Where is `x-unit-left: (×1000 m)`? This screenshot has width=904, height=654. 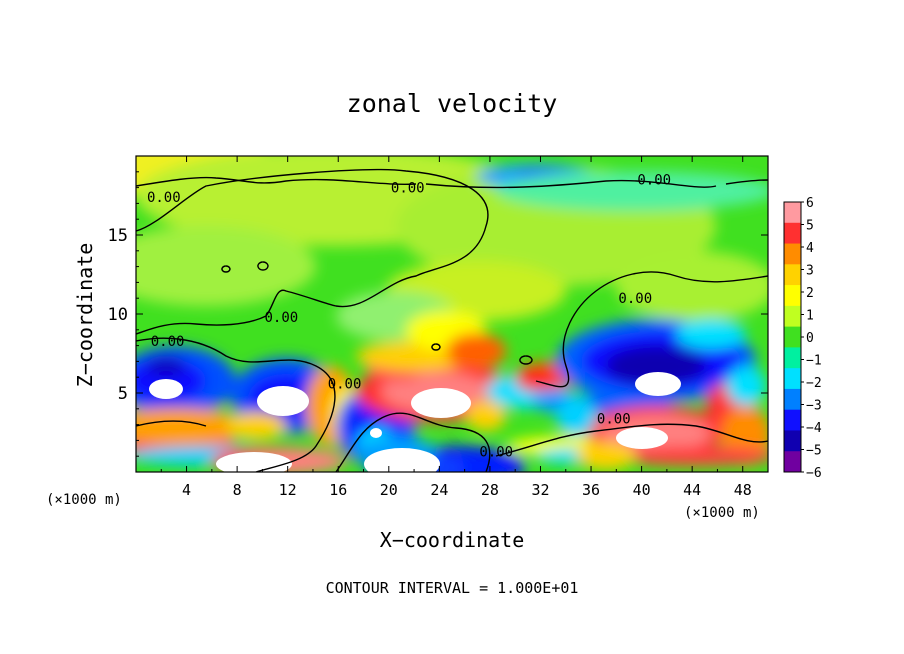 x-unit-left: (×1000 m) is located at coordinates (84, 500).